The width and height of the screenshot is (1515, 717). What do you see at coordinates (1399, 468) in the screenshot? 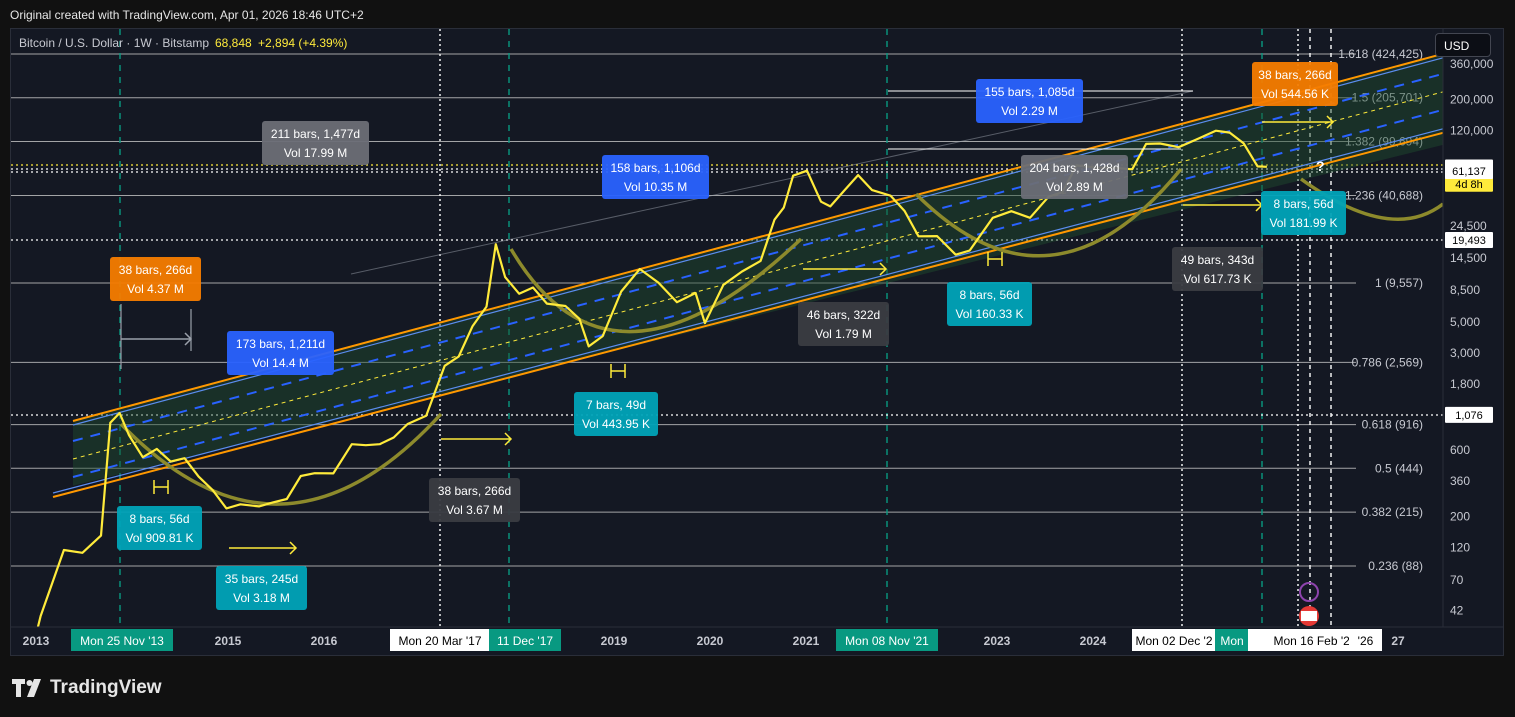
I see `fib-level-label: 0.5 (444)` at bounding box center [1399, 468].